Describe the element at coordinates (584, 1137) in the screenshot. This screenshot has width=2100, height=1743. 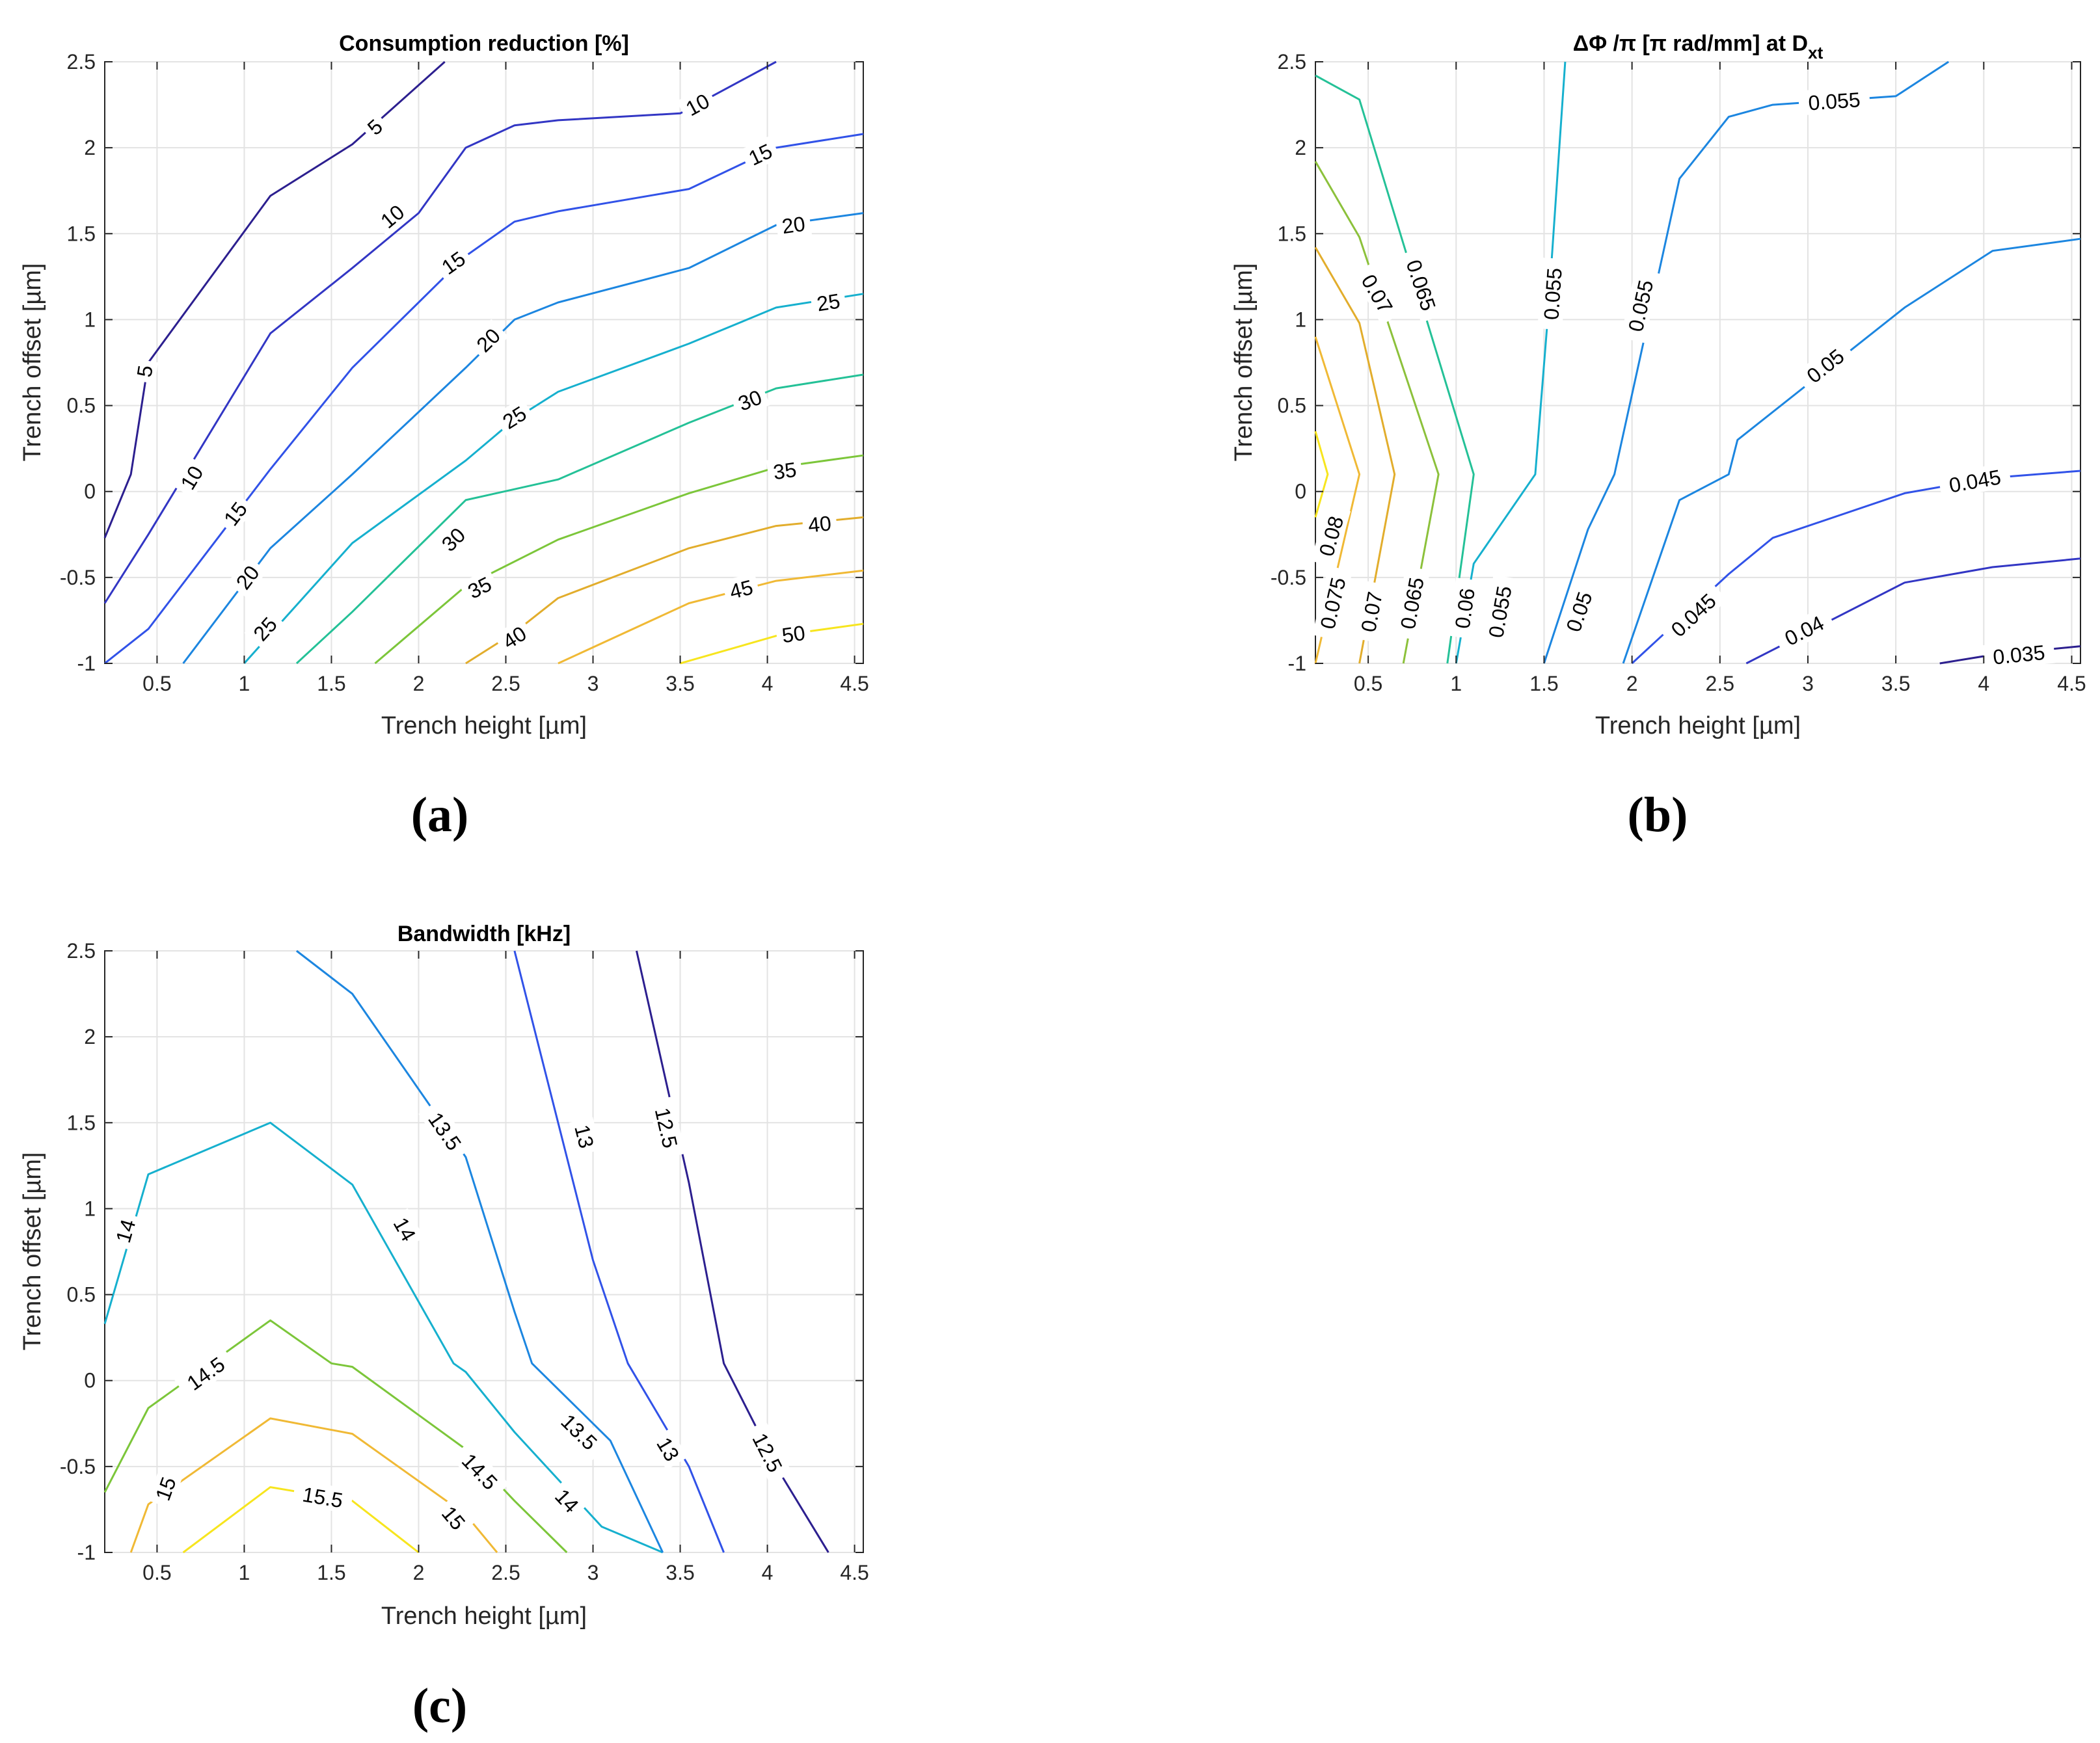
I see `contour-label: 13` at that location.